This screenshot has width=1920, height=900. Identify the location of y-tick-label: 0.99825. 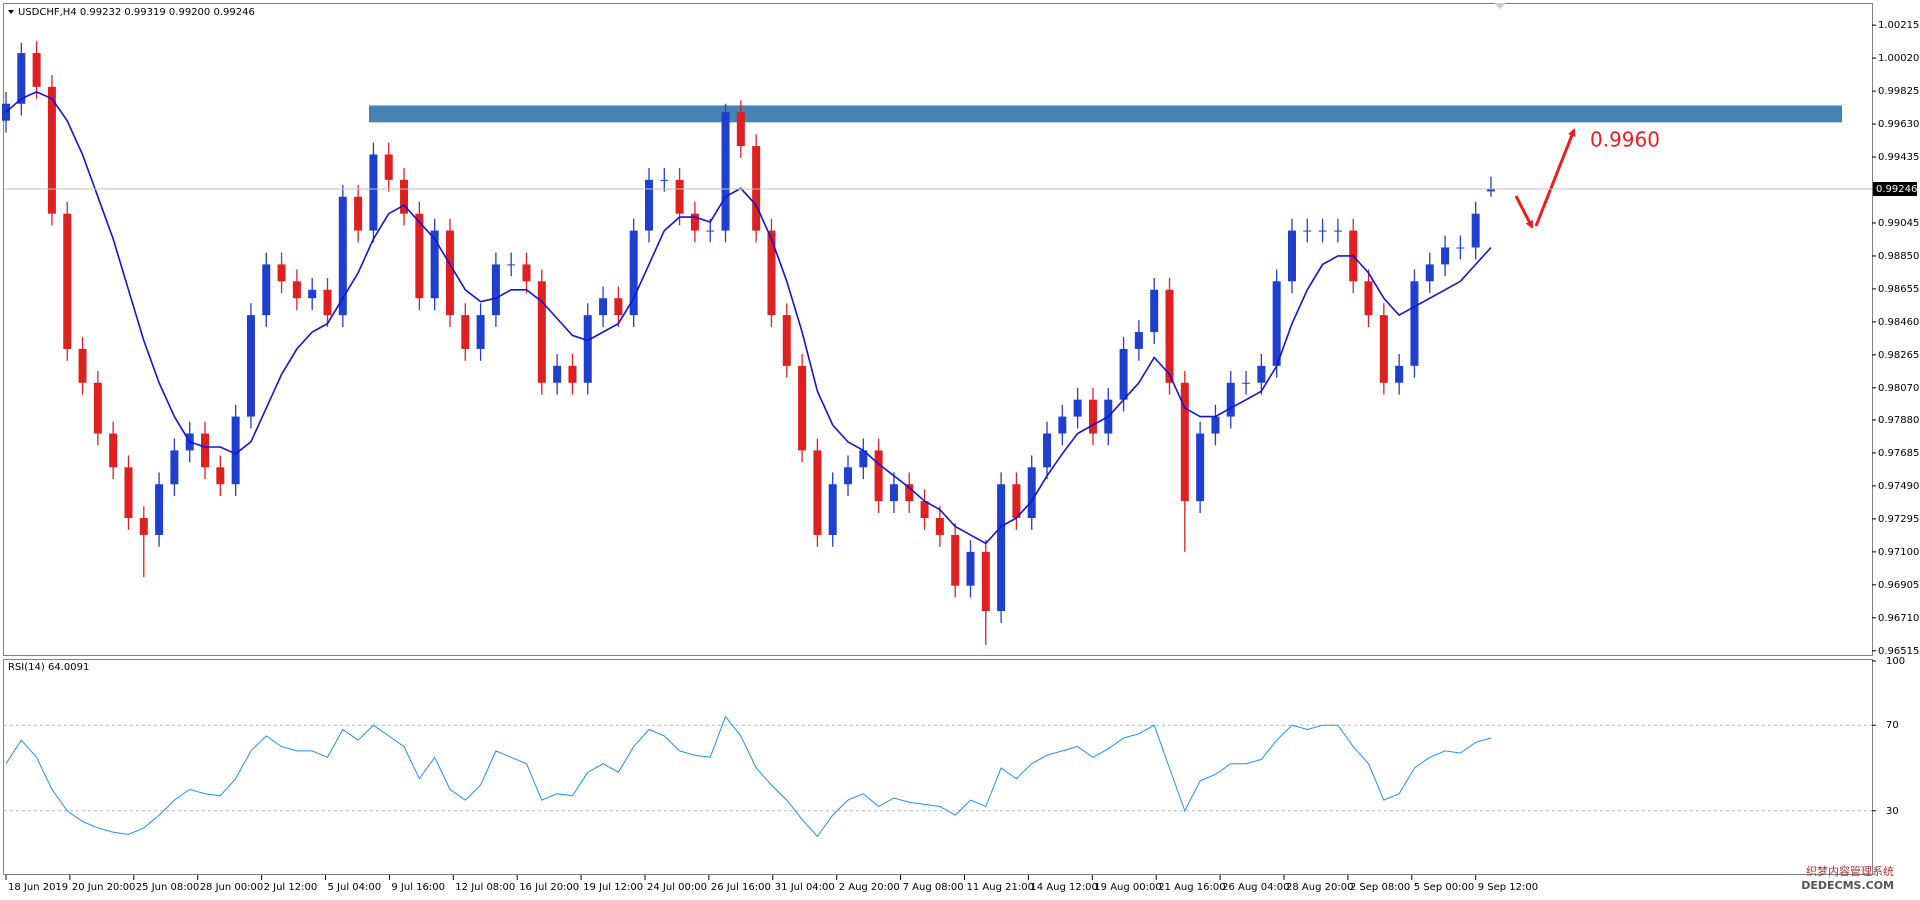
(1898, 91).